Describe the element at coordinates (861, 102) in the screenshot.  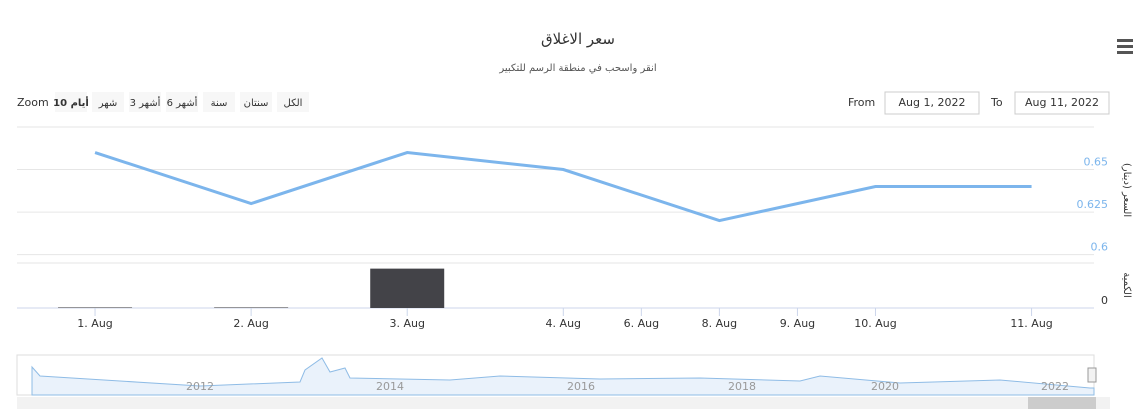
I see `from-label: From` at that location.